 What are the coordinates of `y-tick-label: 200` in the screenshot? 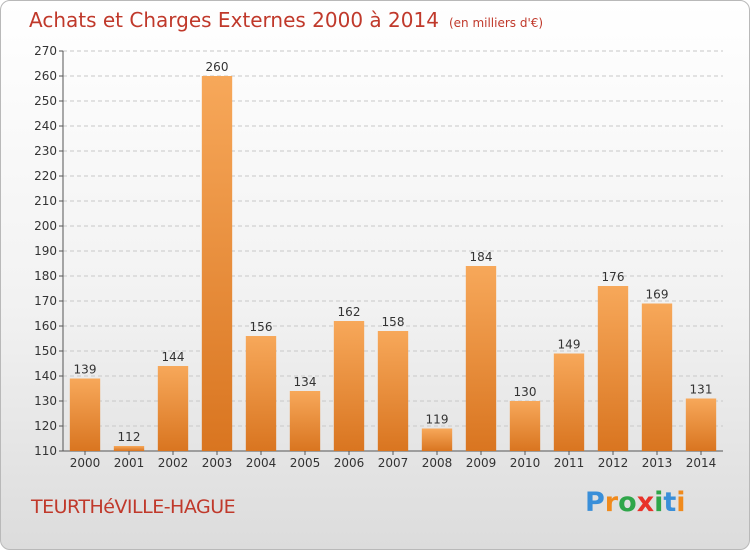 It's located at (45, 226).